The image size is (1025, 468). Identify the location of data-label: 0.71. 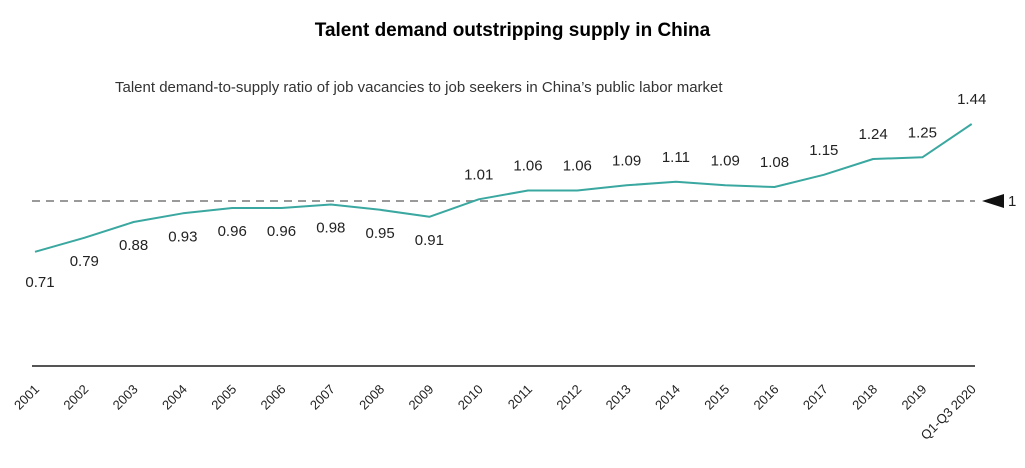
(39, 282).